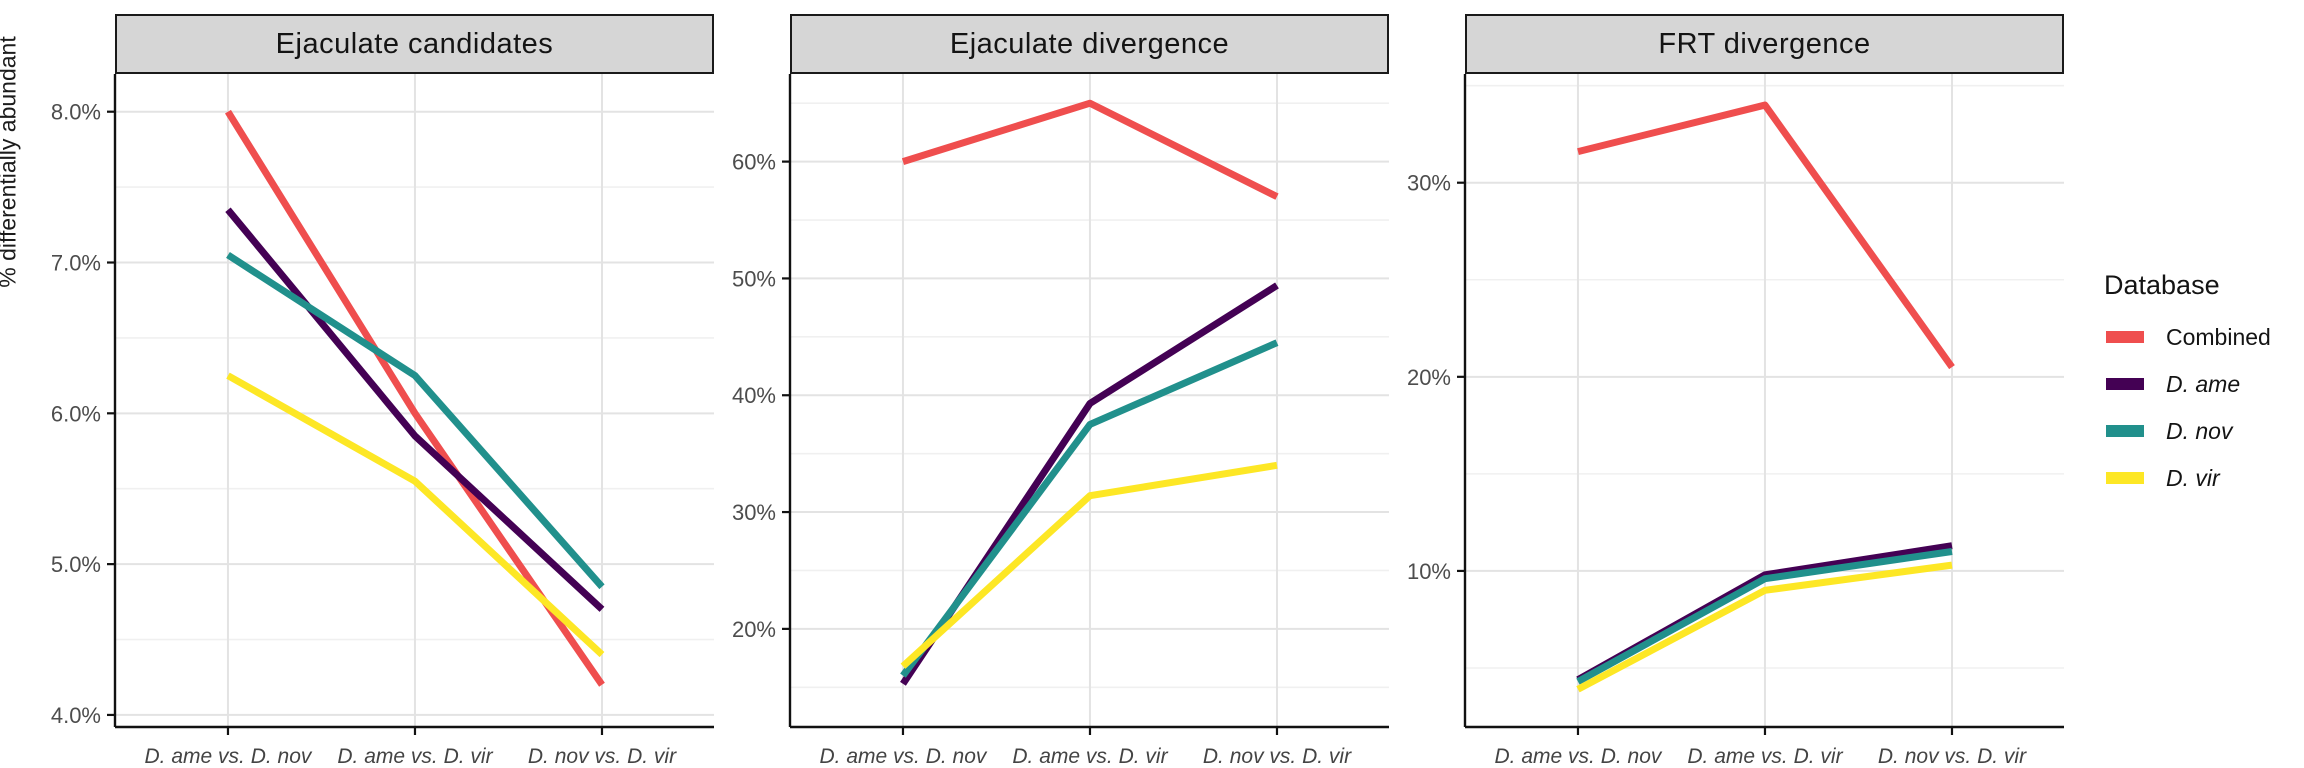 This screenshot has height=768, width=2304. Describe the element at coordinates (76, 564) in the screenshot. I see `y-tick-label: 5.0%` at that location.